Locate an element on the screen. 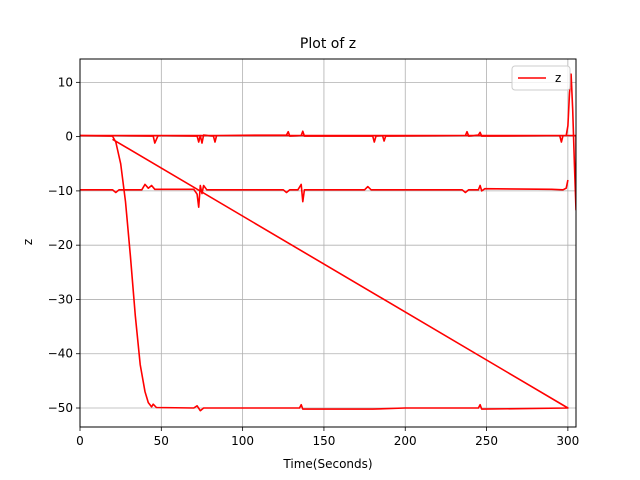 The height and width of the screenshot is (480, 640). legend-entry: z is located at coordinates (558, 78).